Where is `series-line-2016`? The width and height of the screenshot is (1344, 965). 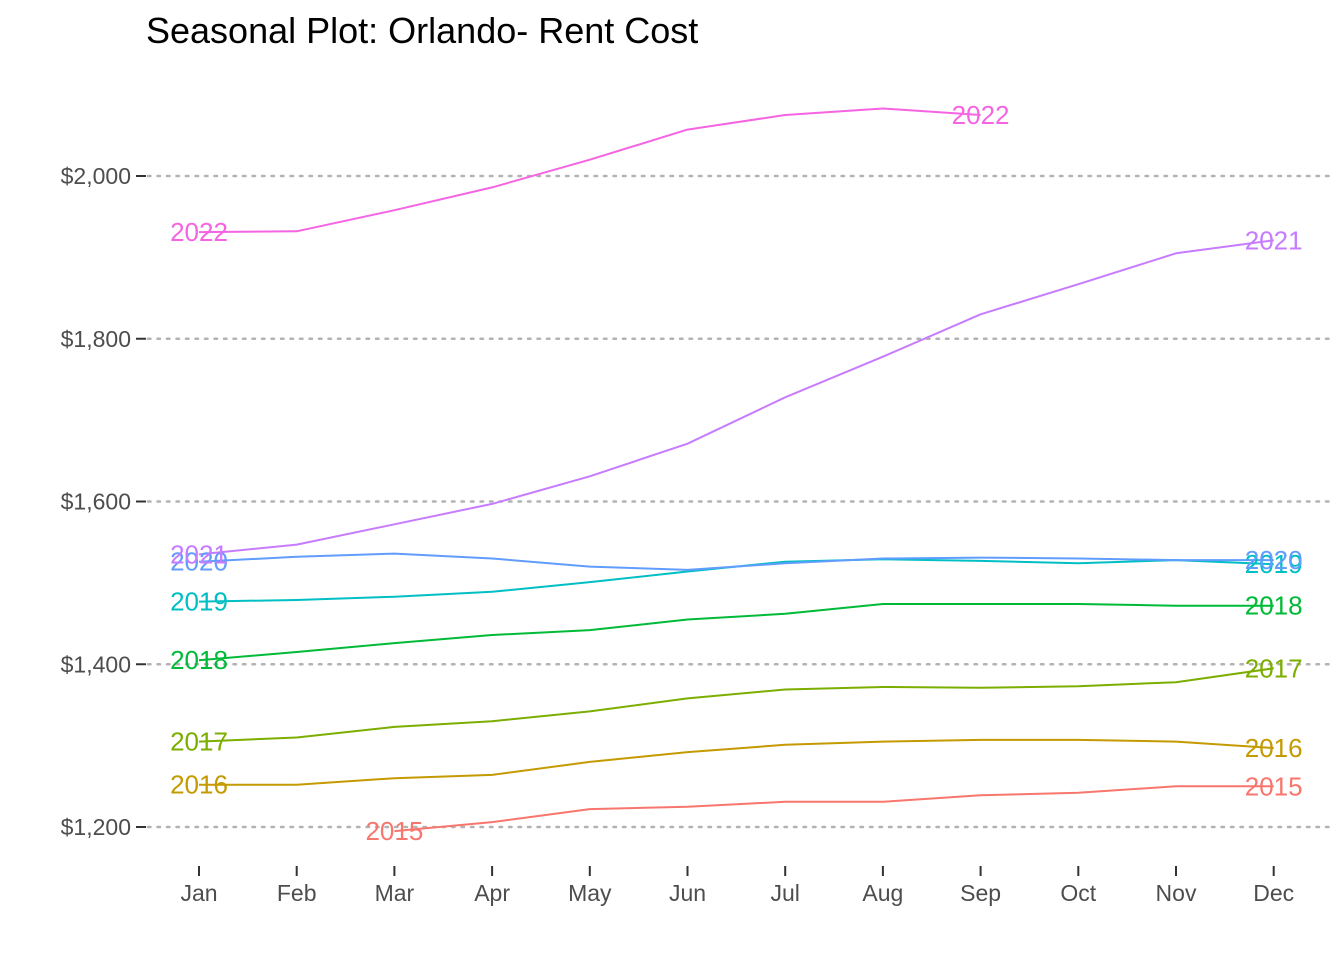
series-line-2016 is located at coordinates (736, 762).